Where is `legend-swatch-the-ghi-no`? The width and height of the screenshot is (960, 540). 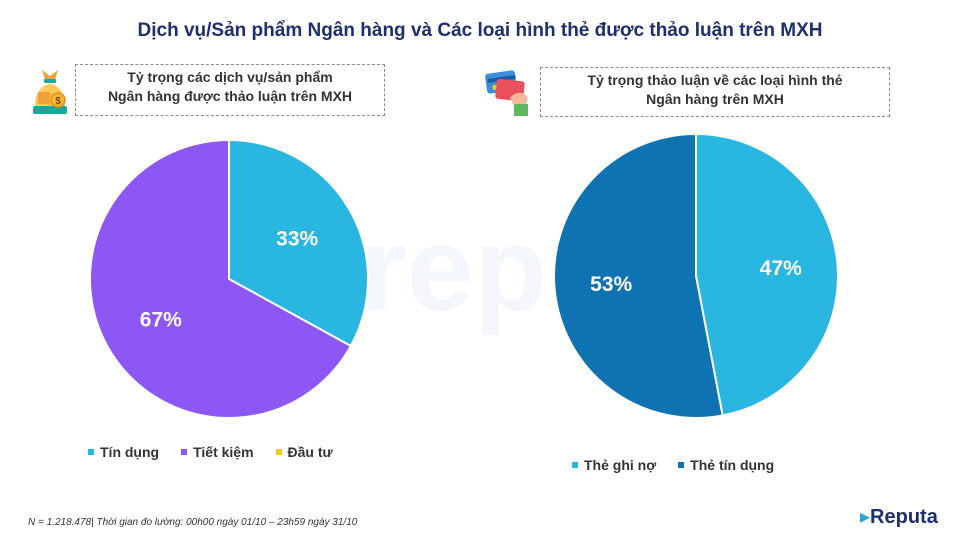 legend-swatch-the-ghi-no is located at coordinates (575, 465).